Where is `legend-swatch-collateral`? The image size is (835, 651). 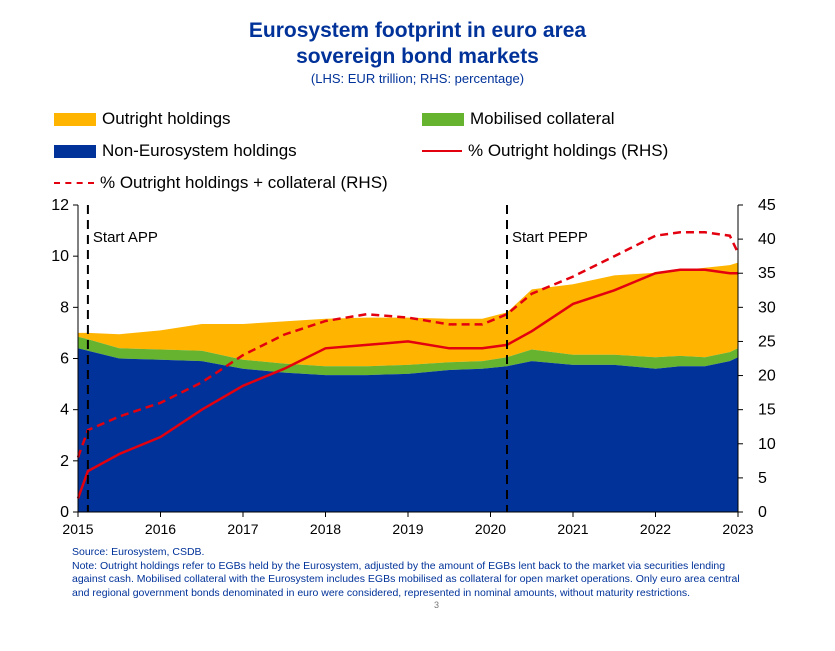
legend-swatch-collateral is located at coordinates (443, 119).